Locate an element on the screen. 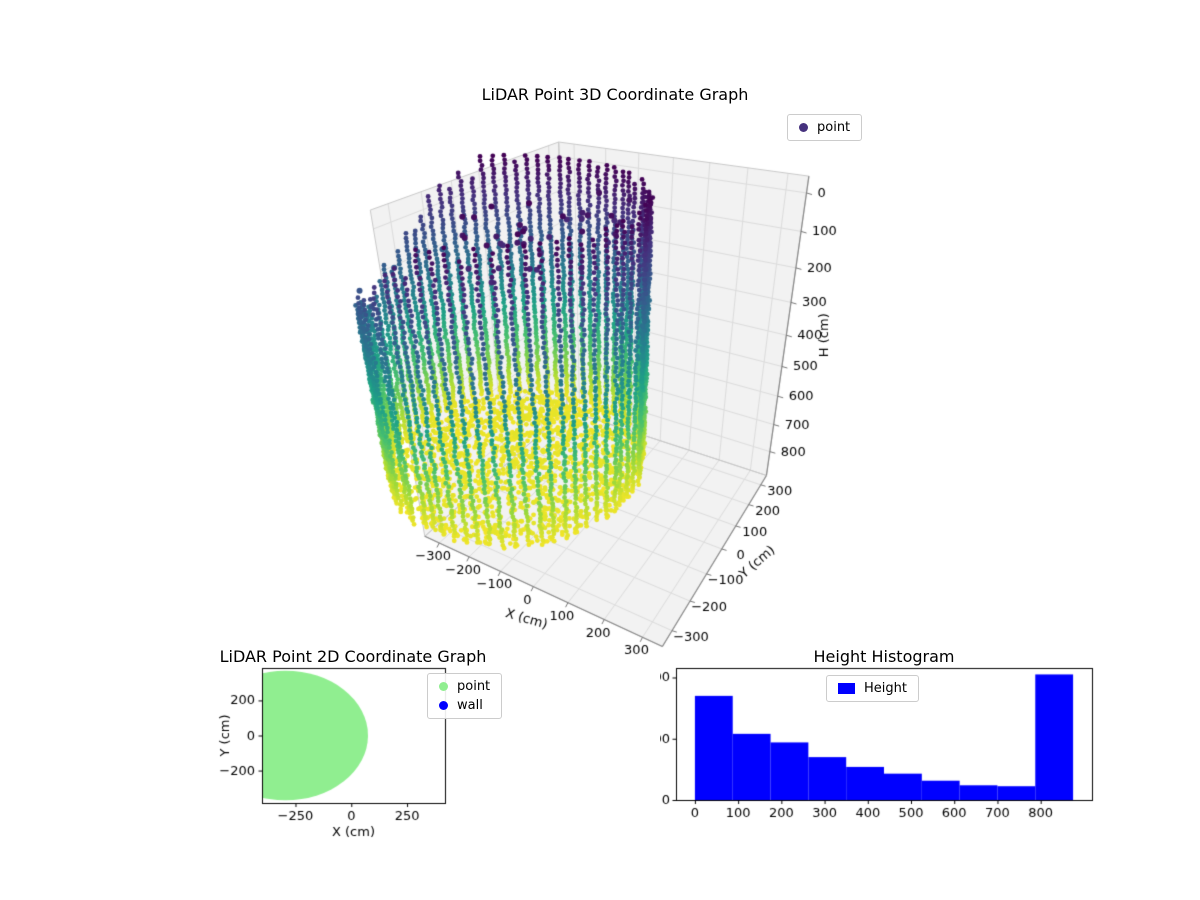 The height and width of the screenshot is (900, 1200). legend-label-height: Height is located at coordinates (885, 688).